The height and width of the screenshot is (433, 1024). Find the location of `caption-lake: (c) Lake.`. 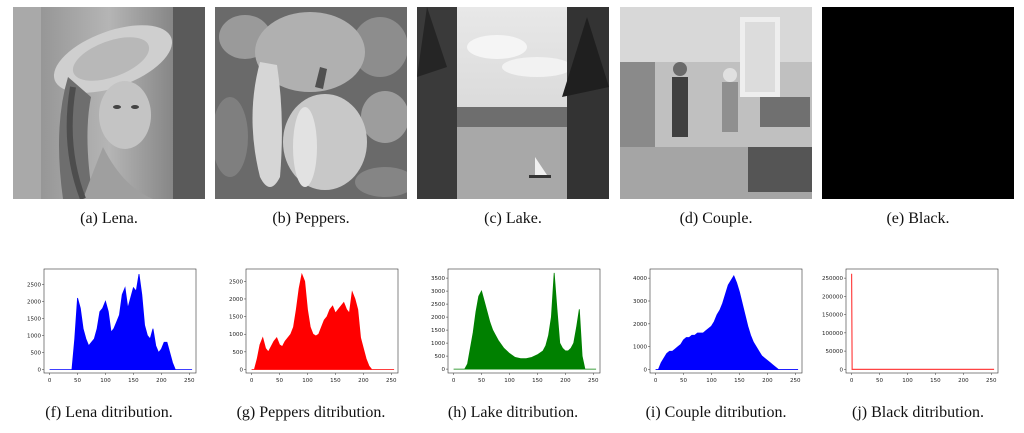

caption-lake: (c) Lake. is located at coordinates (513, 218).